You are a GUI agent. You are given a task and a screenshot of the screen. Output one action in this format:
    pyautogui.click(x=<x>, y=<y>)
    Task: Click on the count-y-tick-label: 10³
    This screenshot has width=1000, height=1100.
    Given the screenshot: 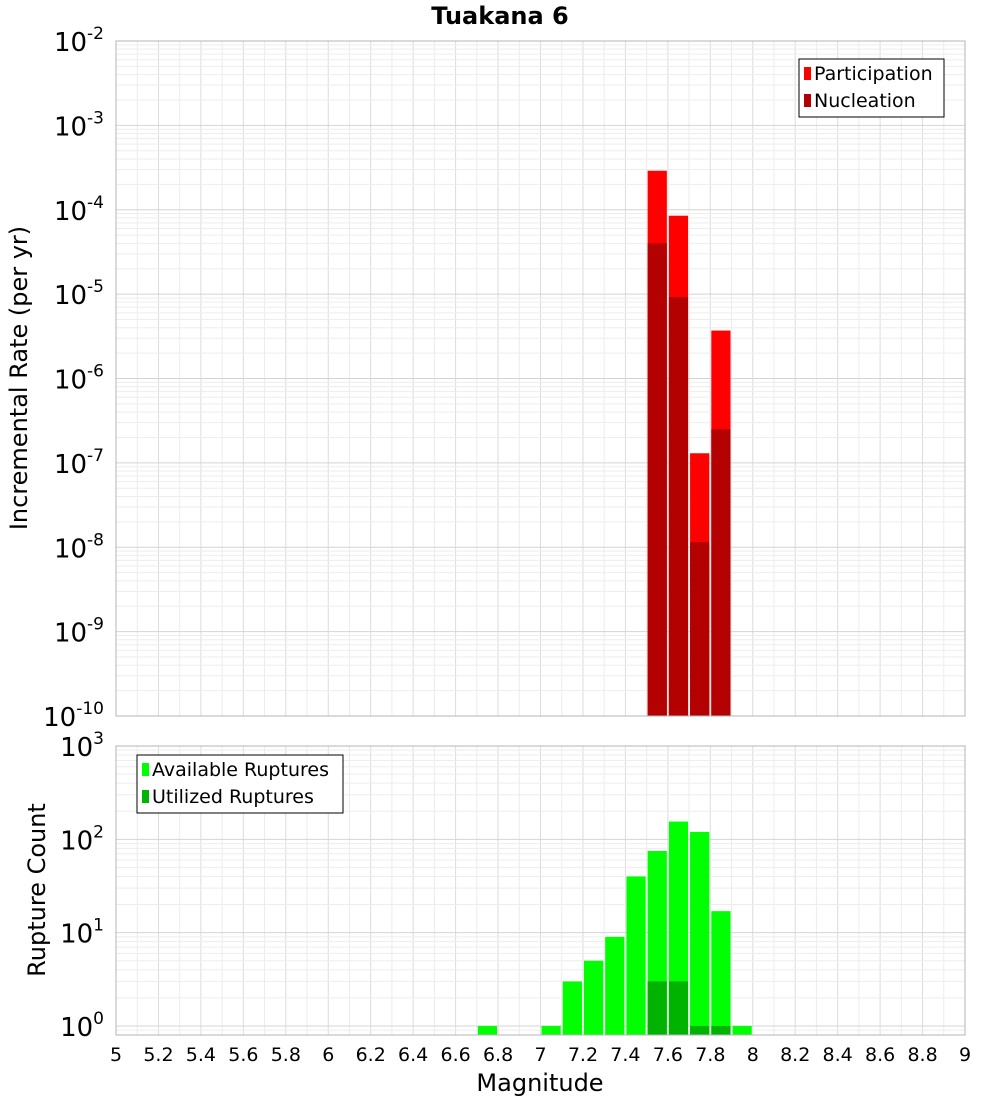 What is the action you would take?
    pyautogui.click(x=82, y=746)
    